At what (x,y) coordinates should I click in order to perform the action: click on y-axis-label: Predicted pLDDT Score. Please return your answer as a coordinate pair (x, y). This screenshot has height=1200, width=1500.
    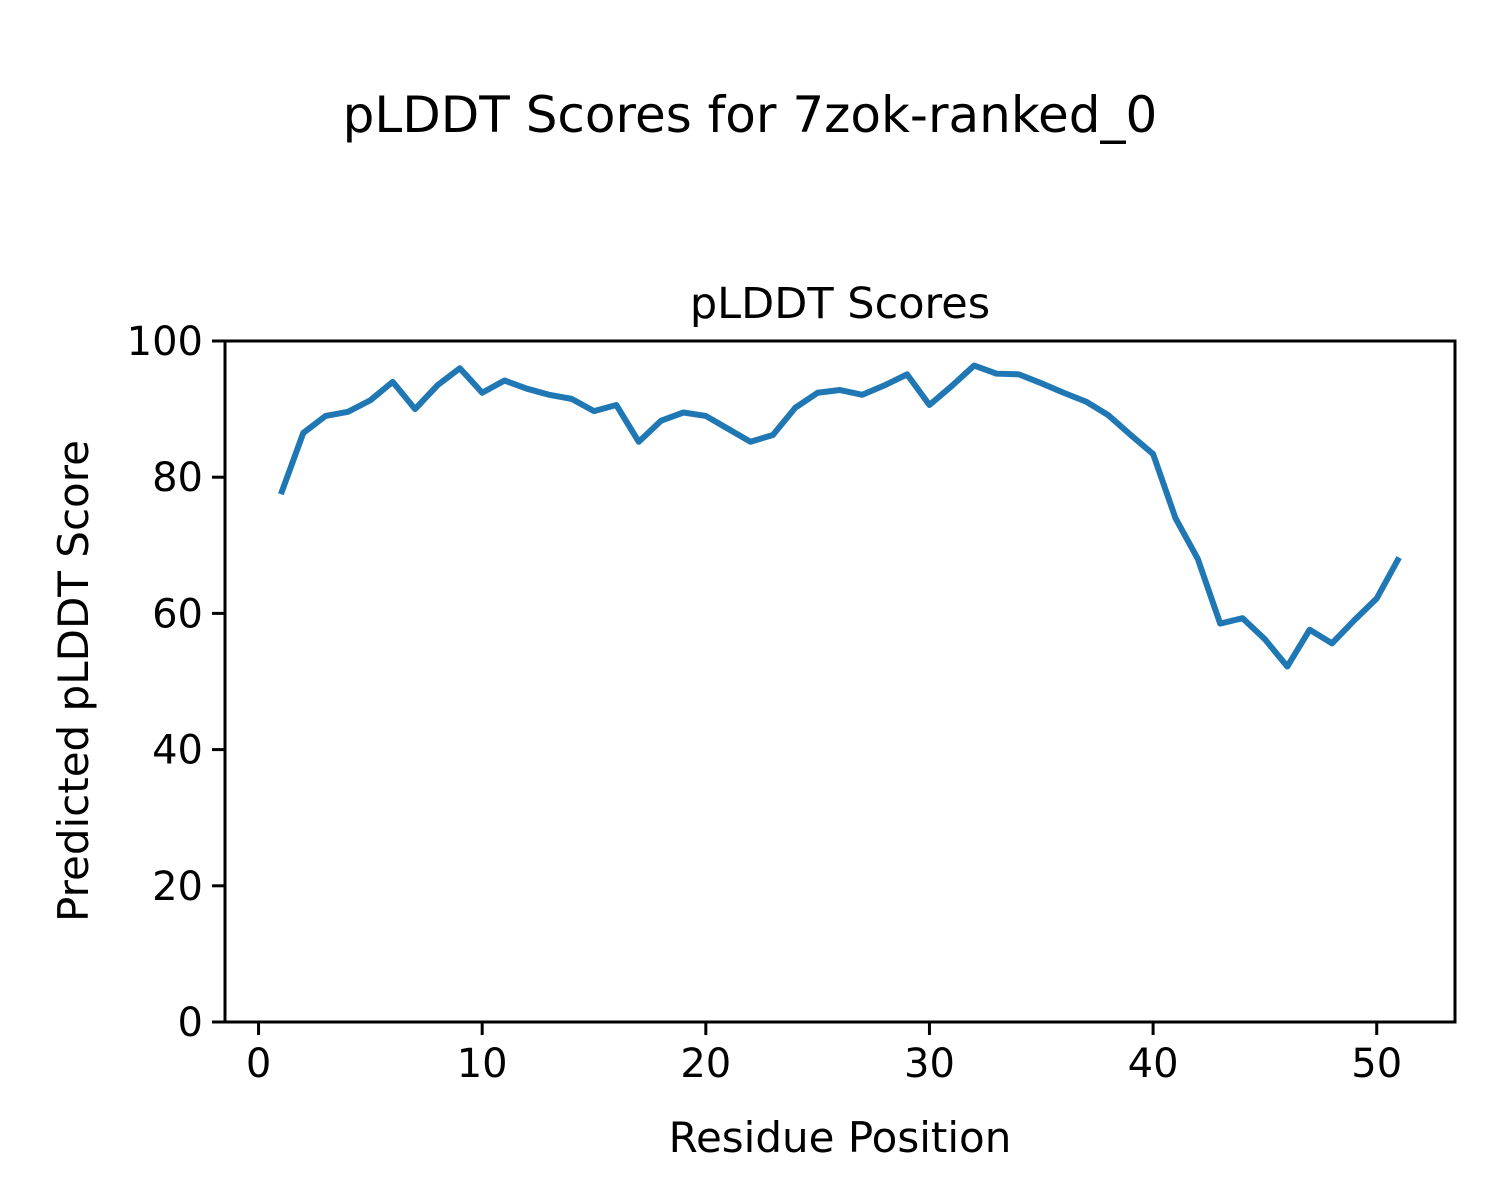
    Looking at the image, I should click on (73, 681).